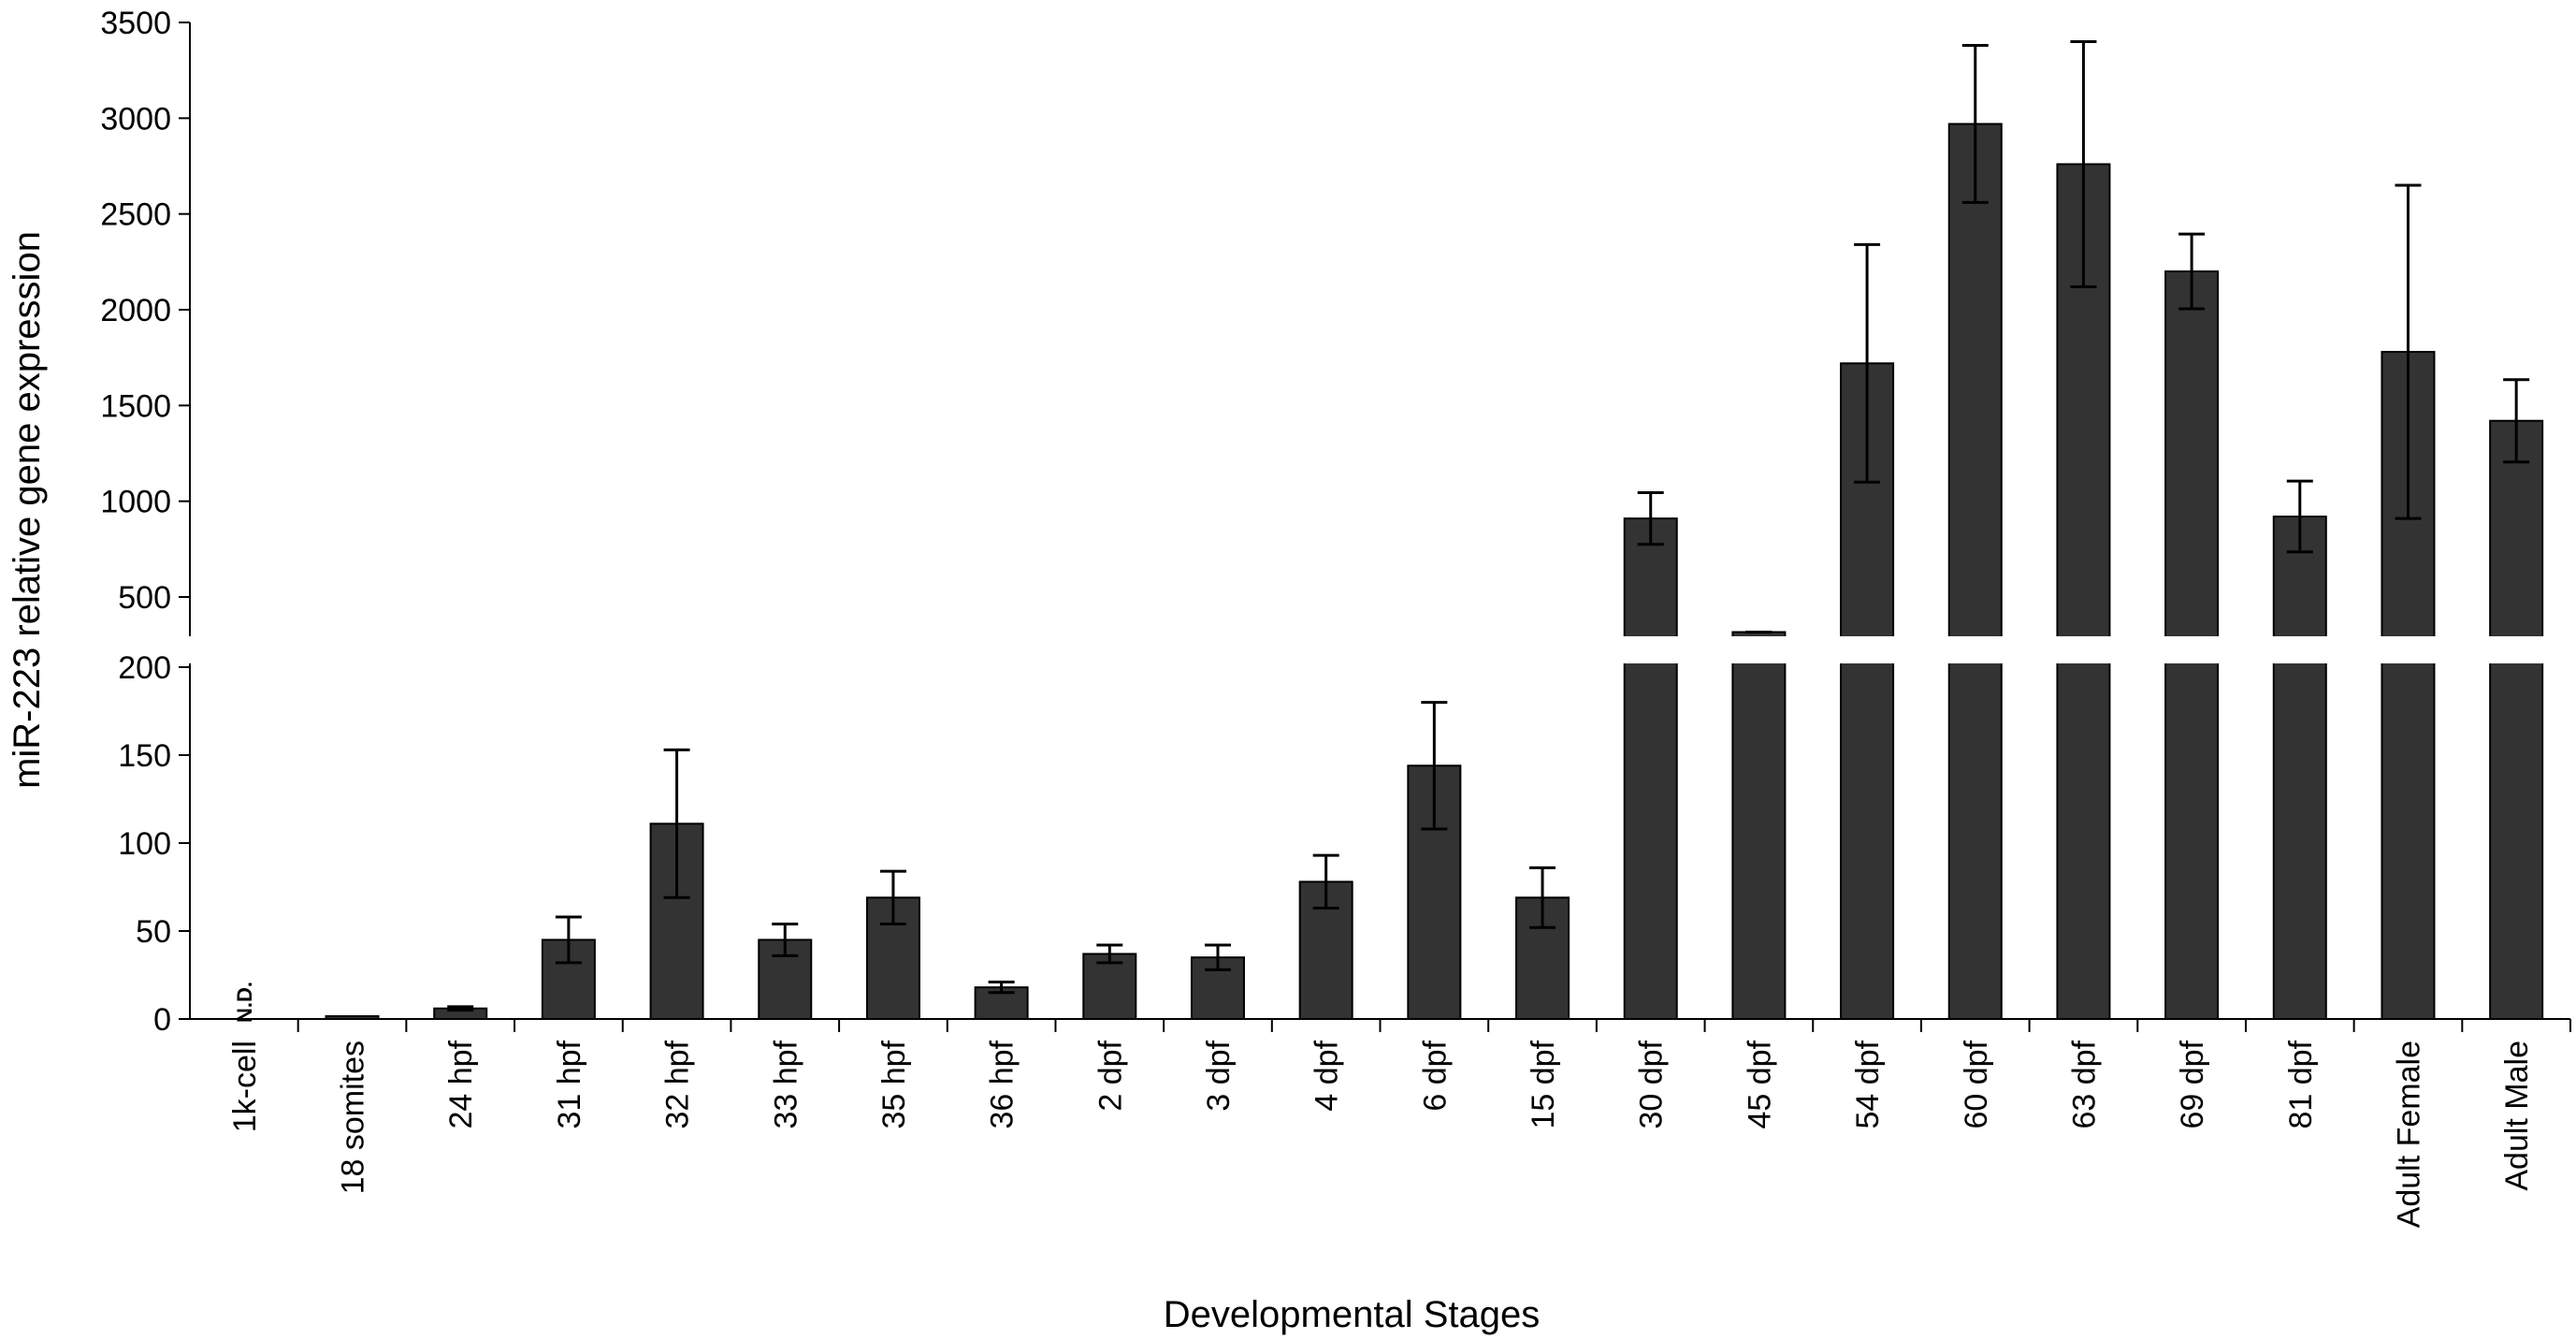 The width and height of the screenshot is (2576, 1339). What do you see at coordinates (135, 119) in the screenshot?
I see `y-tick-label: 3000` at bounding box center [135, 119].